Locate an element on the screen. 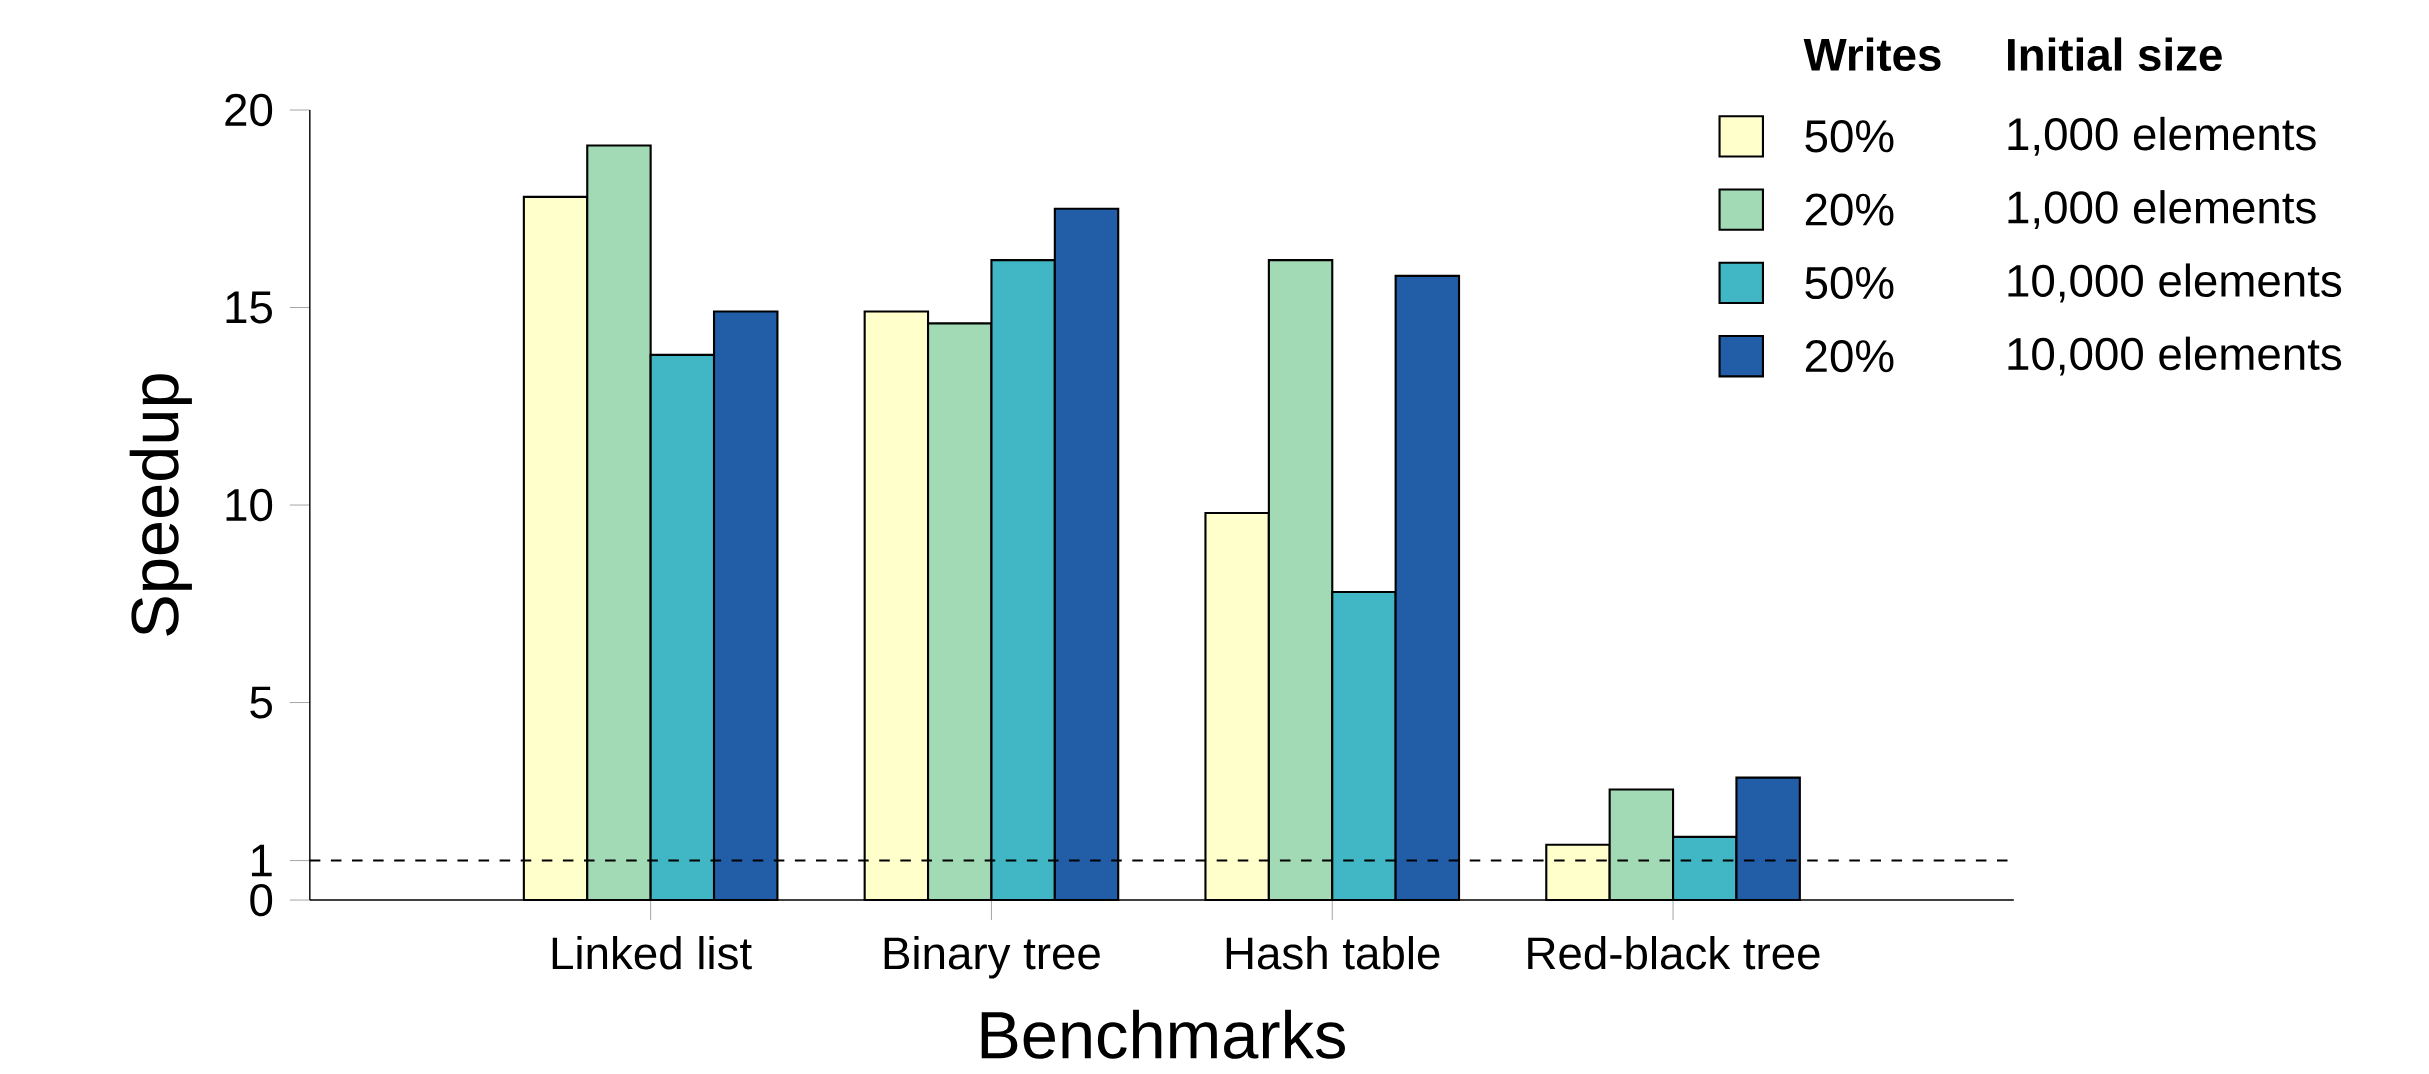 Image resolution: width=2429 pixels, height=1074 pixels. x-axis-title: Benchmarks is located at coordinates (1163, 1034).